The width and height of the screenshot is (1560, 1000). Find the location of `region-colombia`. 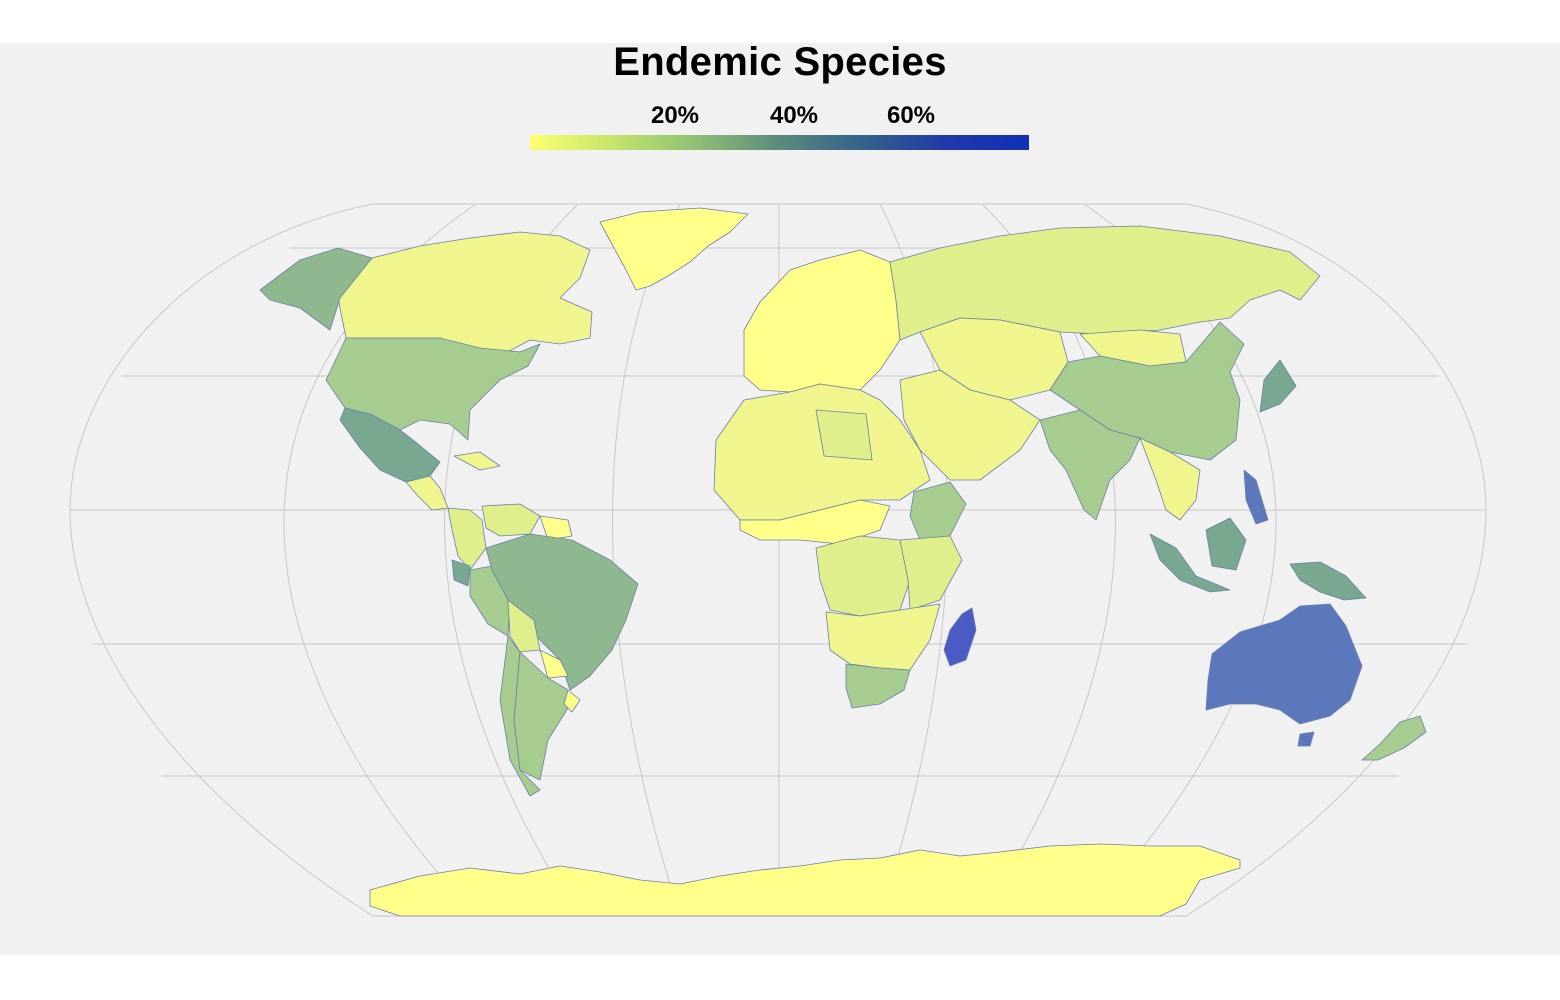

region-colombia is located at coordinates (467, 539).